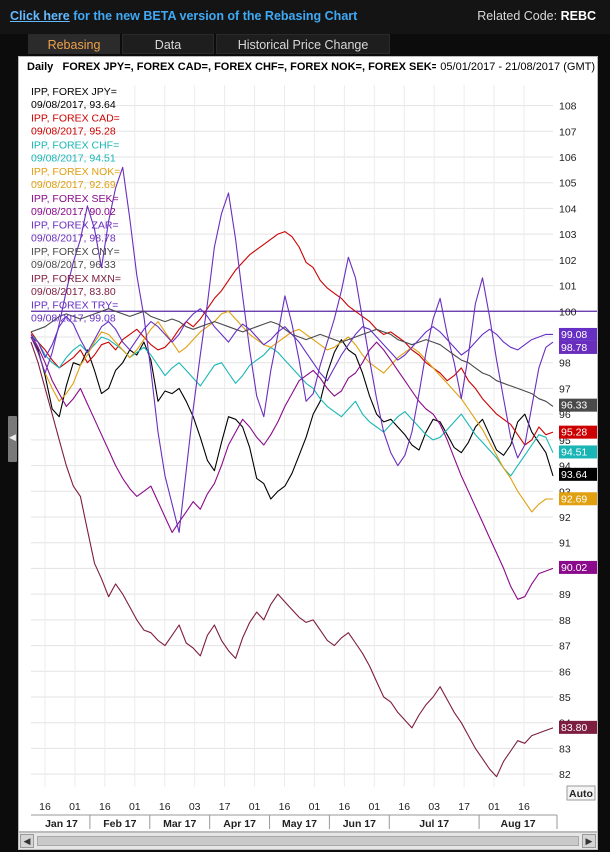 This screenshot has height=852, width=610. What do you see at coordinates (574, 335) in the screenshot?
I see `last-value-text: 99.08` at bounding box center [574, 335].